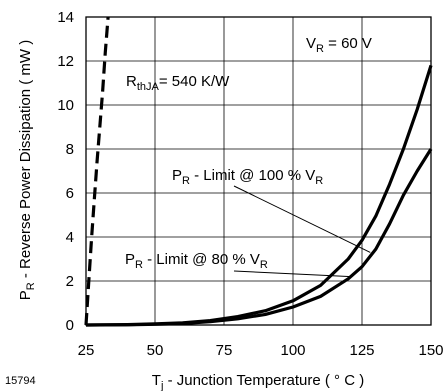 The width and height of the screenshot is (445, 391). I want to click on y-tick-label: 12, so click(65, 61).